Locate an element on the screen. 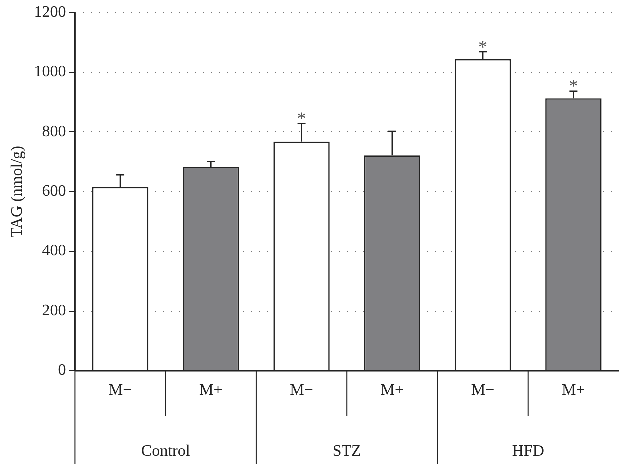 The width and height of the screenshot is (619, 464). y-tick-label: 600 is located at coordinates (54, 191).